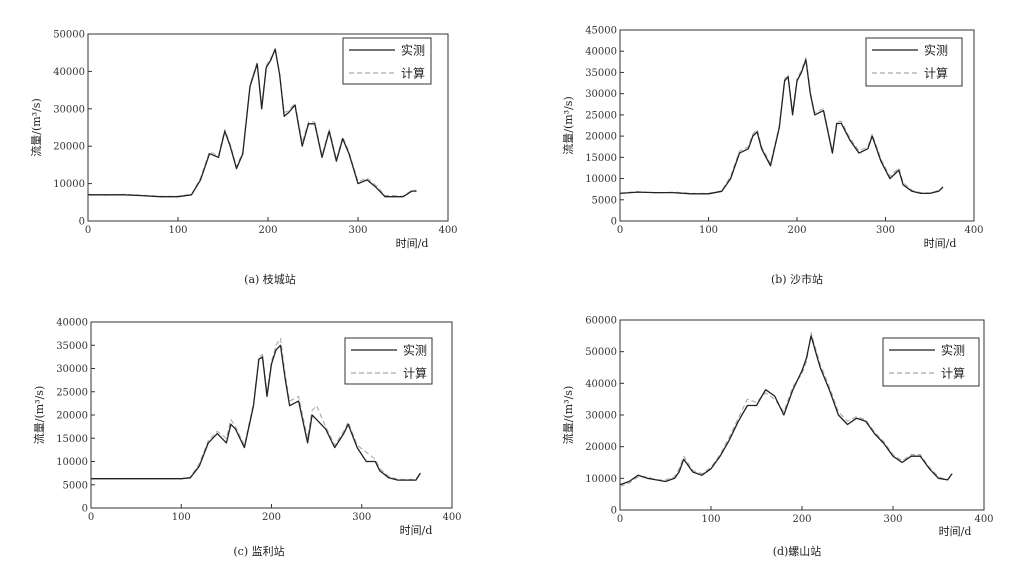  Describe the element at coordinates (601, 321) in the screenshot. I see `y-tick-label: 60000` at that location.